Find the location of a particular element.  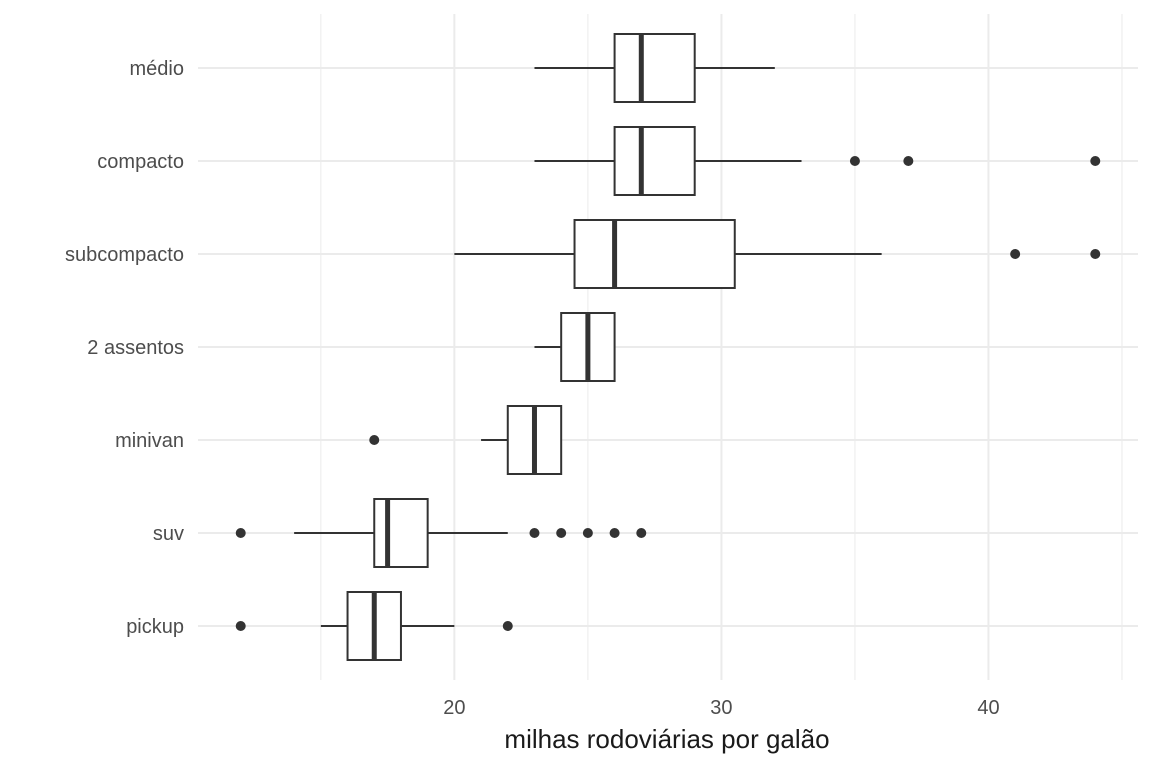

y-tick-label: suv is located at coordinates (168, 534).